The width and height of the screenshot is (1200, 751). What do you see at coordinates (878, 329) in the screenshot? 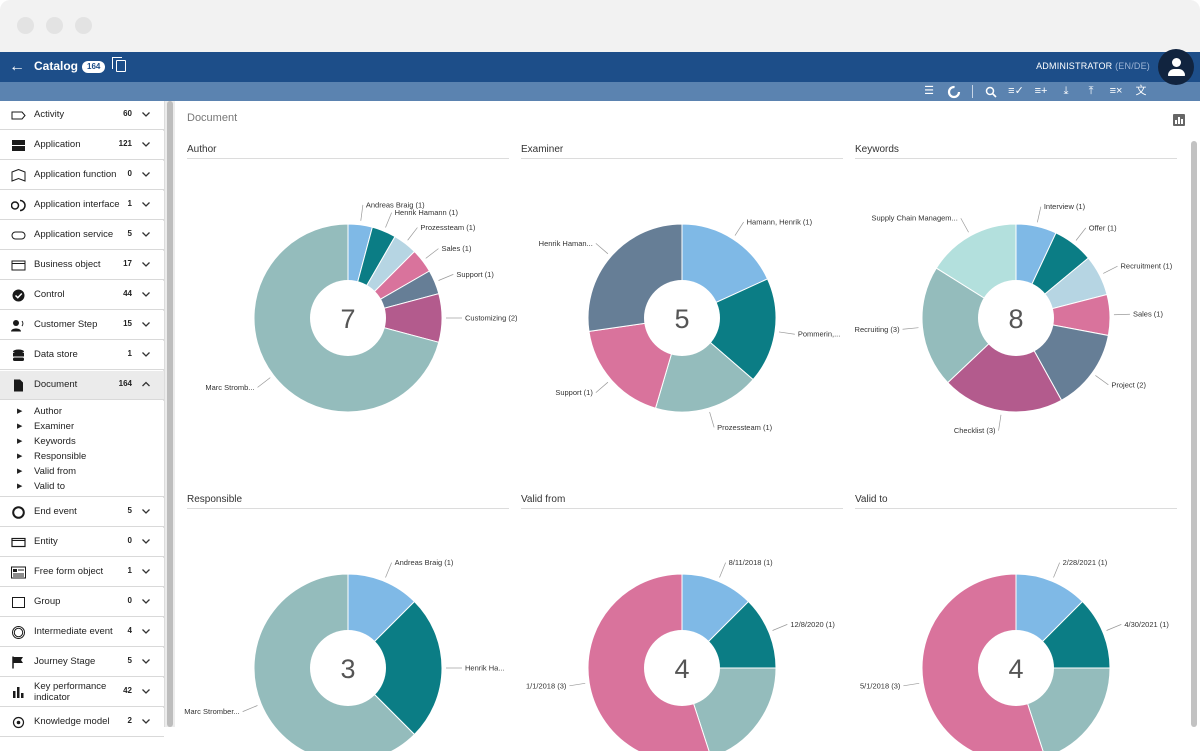
I see `slice-label: Recruiting (3)` at bounding box center [878, 329].